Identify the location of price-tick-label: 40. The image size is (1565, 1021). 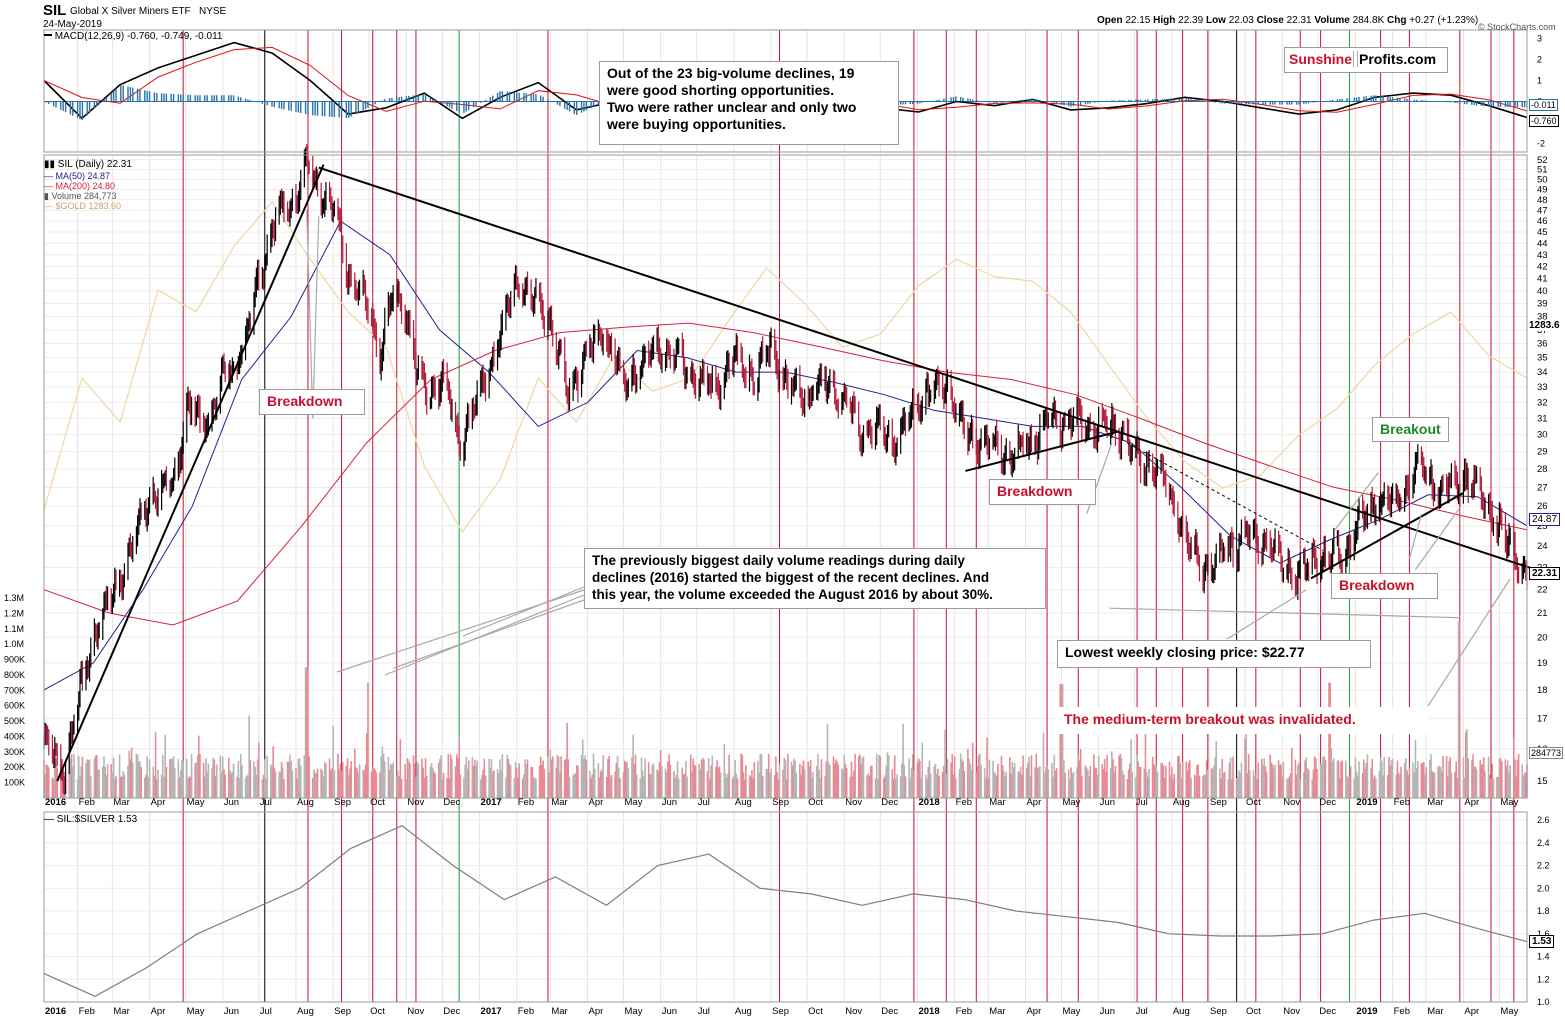
(1542, 291).